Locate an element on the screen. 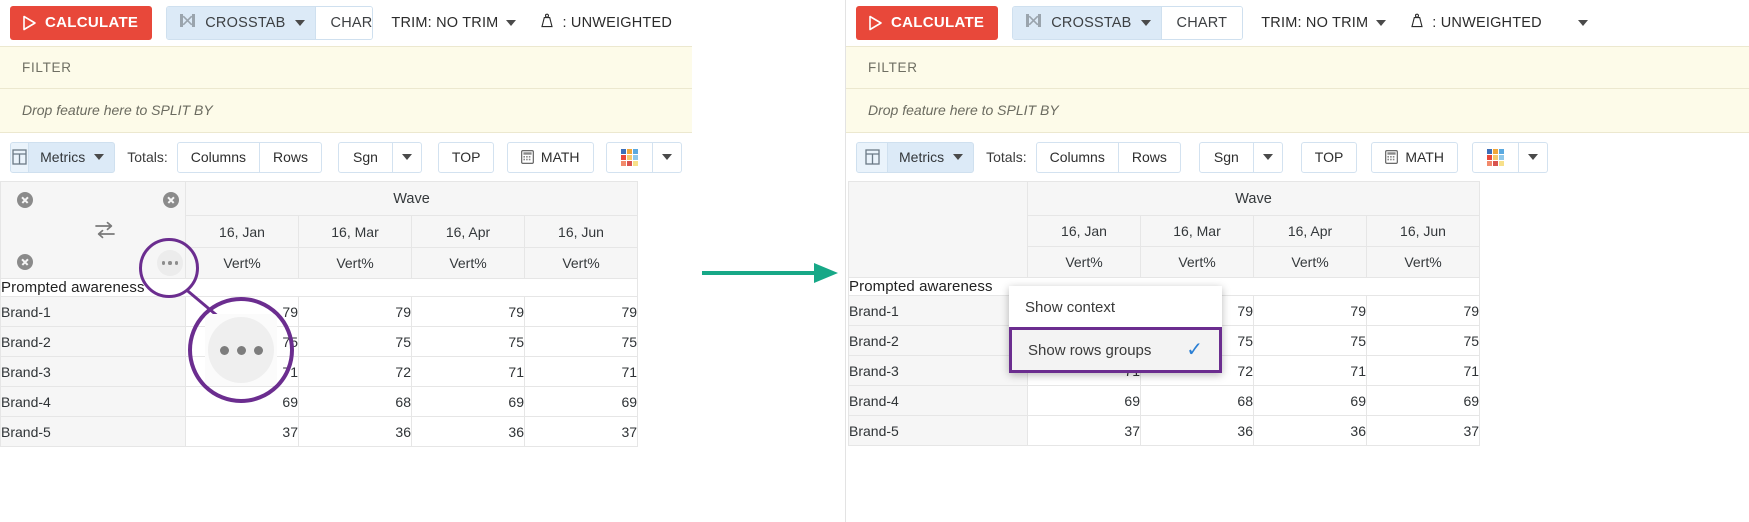 The width and height of the screenshot is (1749, 522). table-row: Brand-2 75 75 75 75 is located at coordinates (319, 341).